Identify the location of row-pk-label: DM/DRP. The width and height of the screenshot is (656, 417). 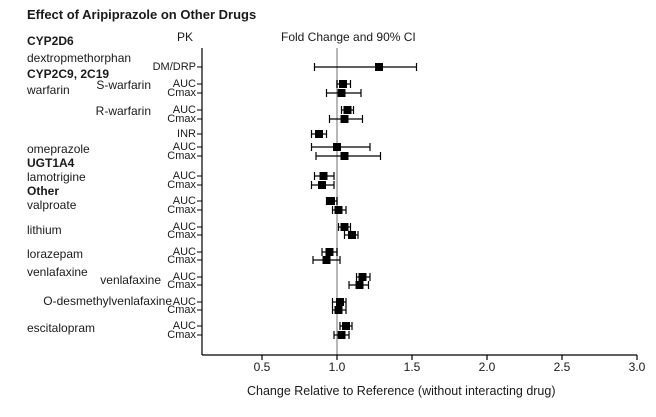
(174, 67).